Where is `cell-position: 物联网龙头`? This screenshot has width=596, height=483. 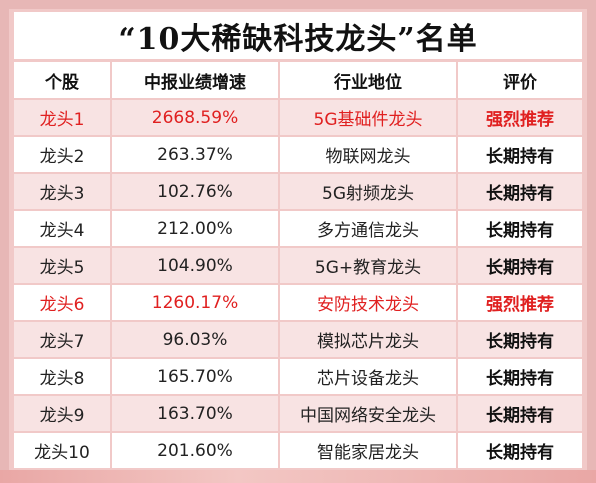 cell-position: 物联网龙头 is located at coordinates (369, 155).